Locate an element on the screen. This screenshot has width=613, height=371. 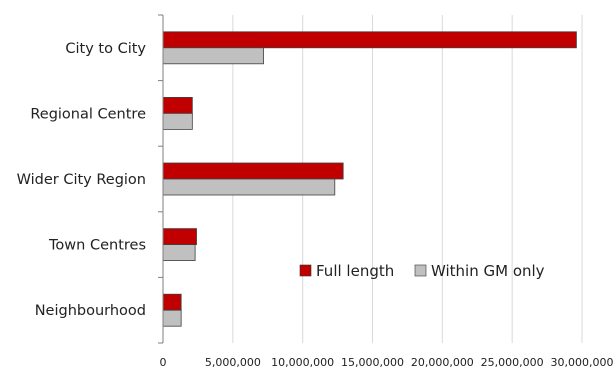
legend-swatch-full-length is located at coordinates (305, 270).